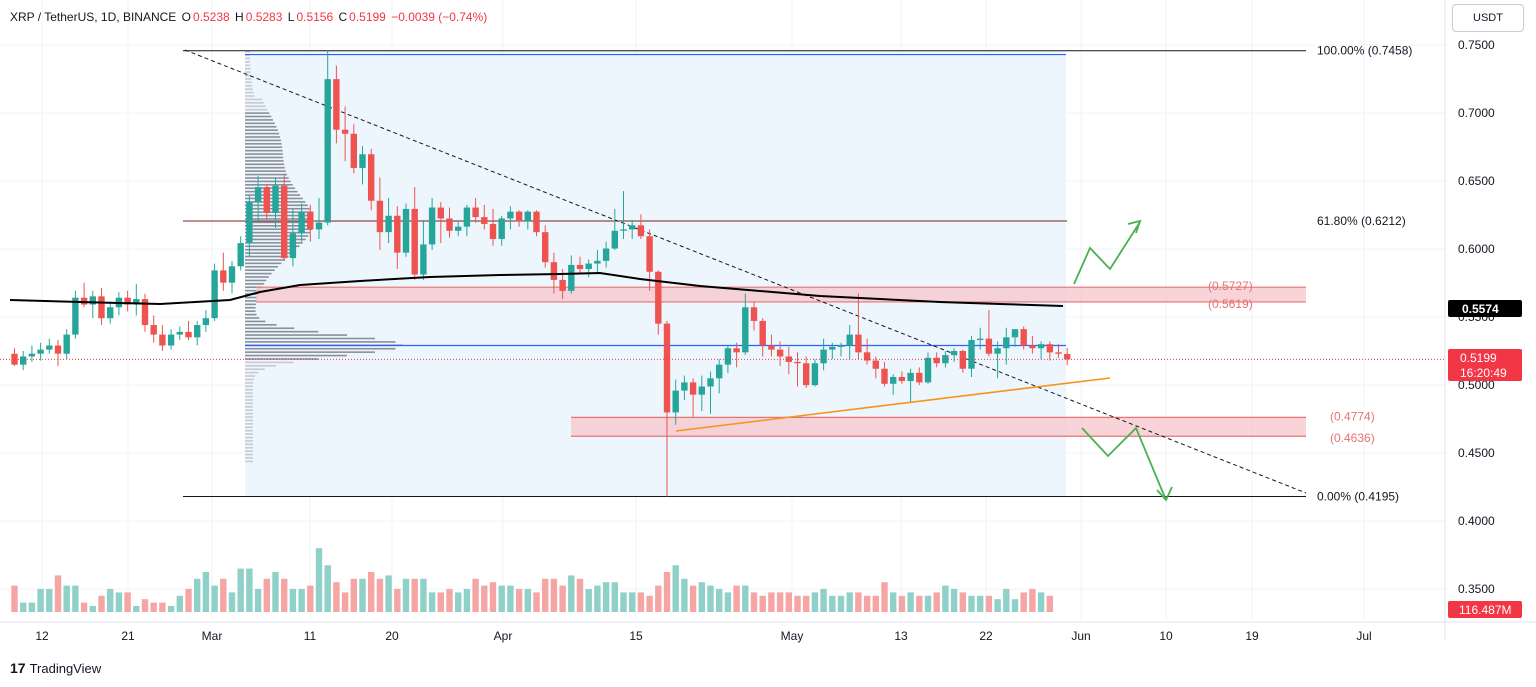 This screenshot has width=1536, height=687. What do you see at coordinates (1476, 45) in the screenshot?
I see `price-axis-tick: 0.7500` at bounding box center [1476, 45].